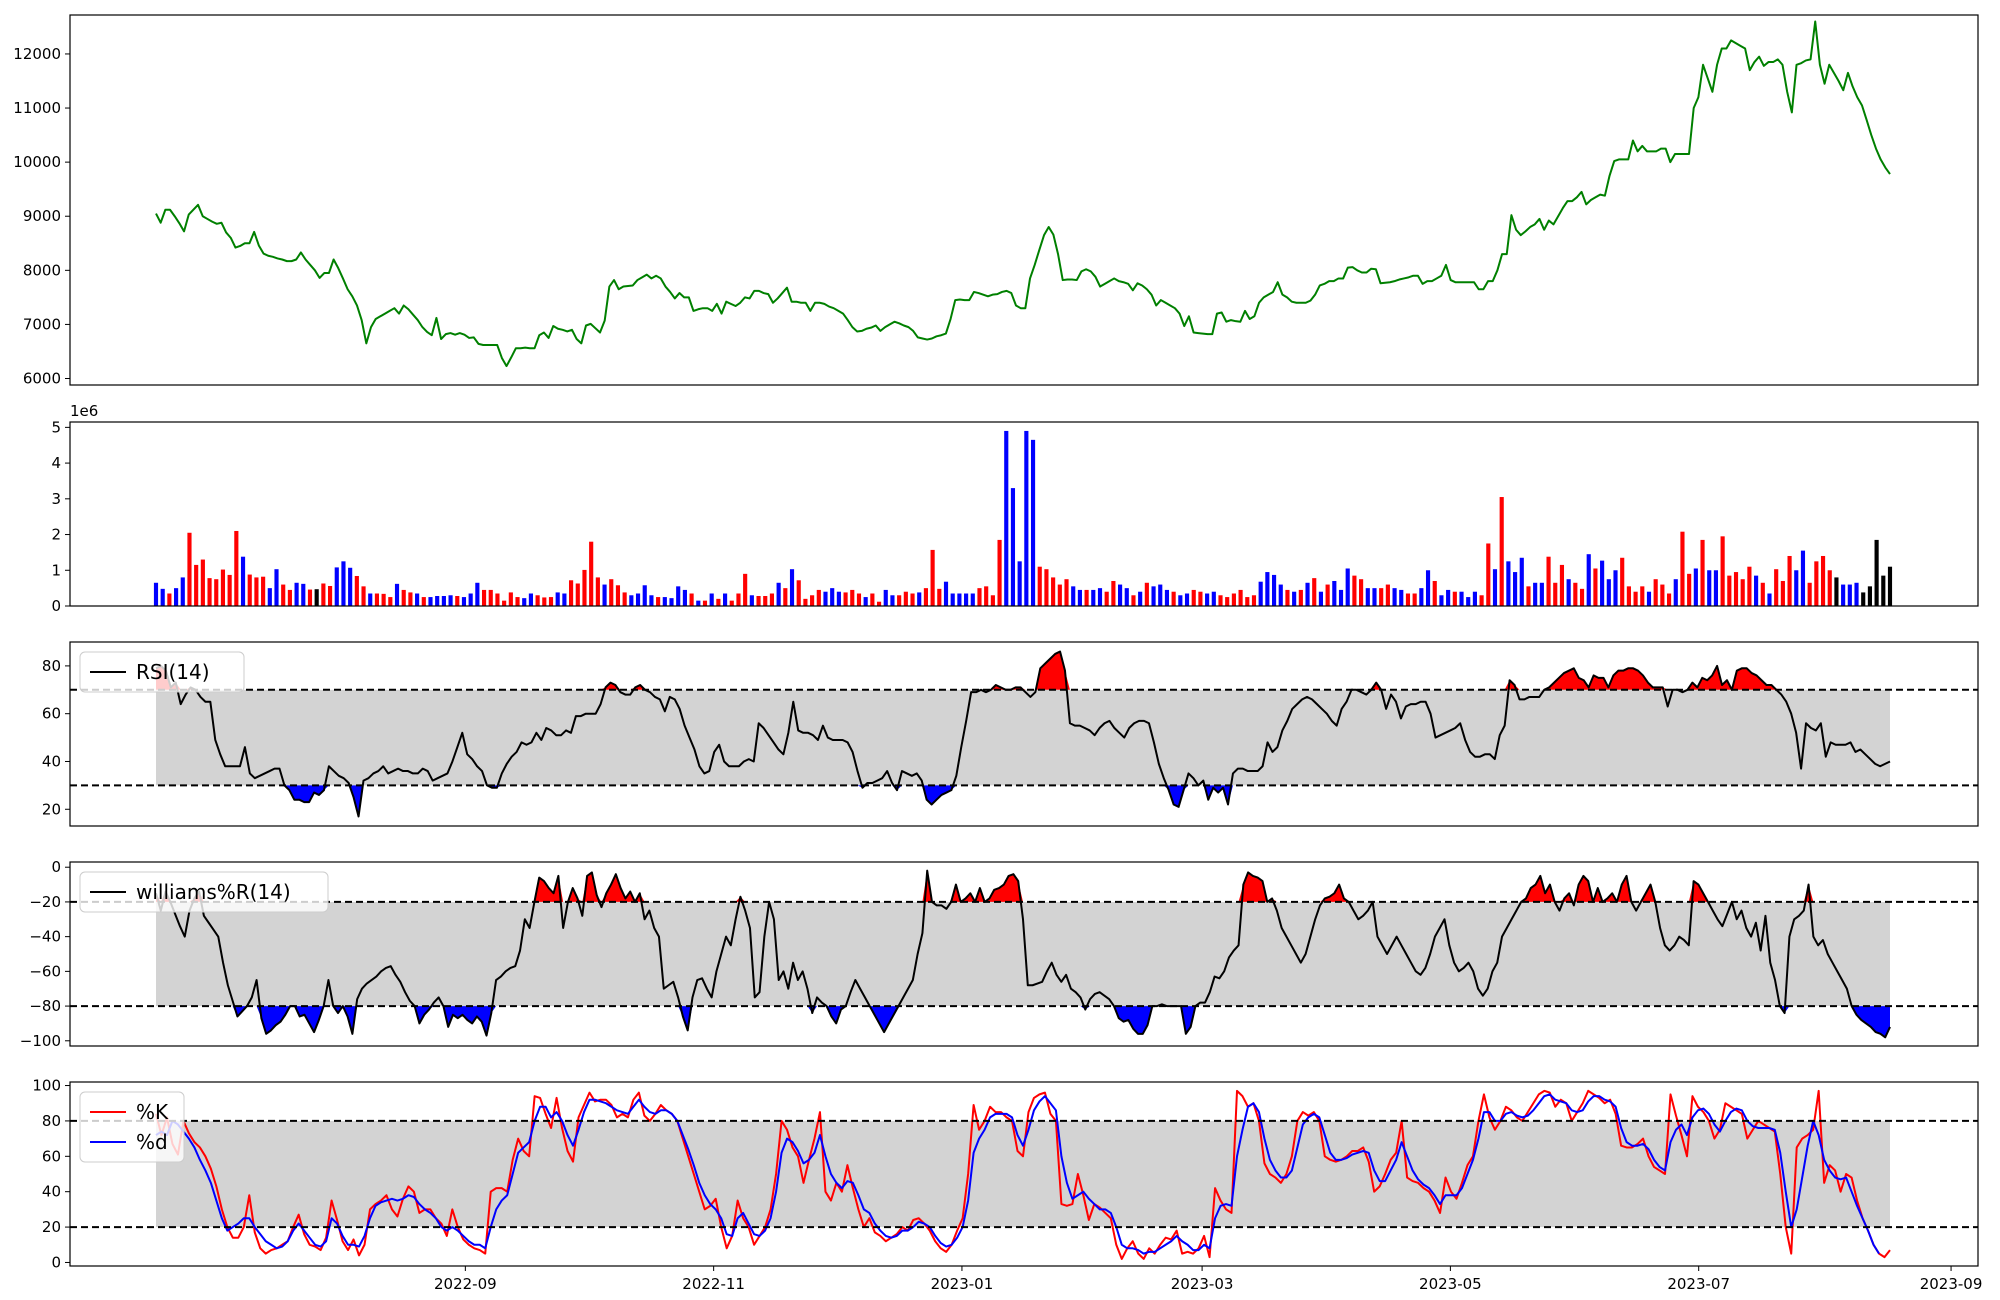 The height and width of the screenshot is (1300, 2000). Describe the element at coordinates (1698, 1284) in the screenshot. I see `x-tick-label: 2023-07` at that location.